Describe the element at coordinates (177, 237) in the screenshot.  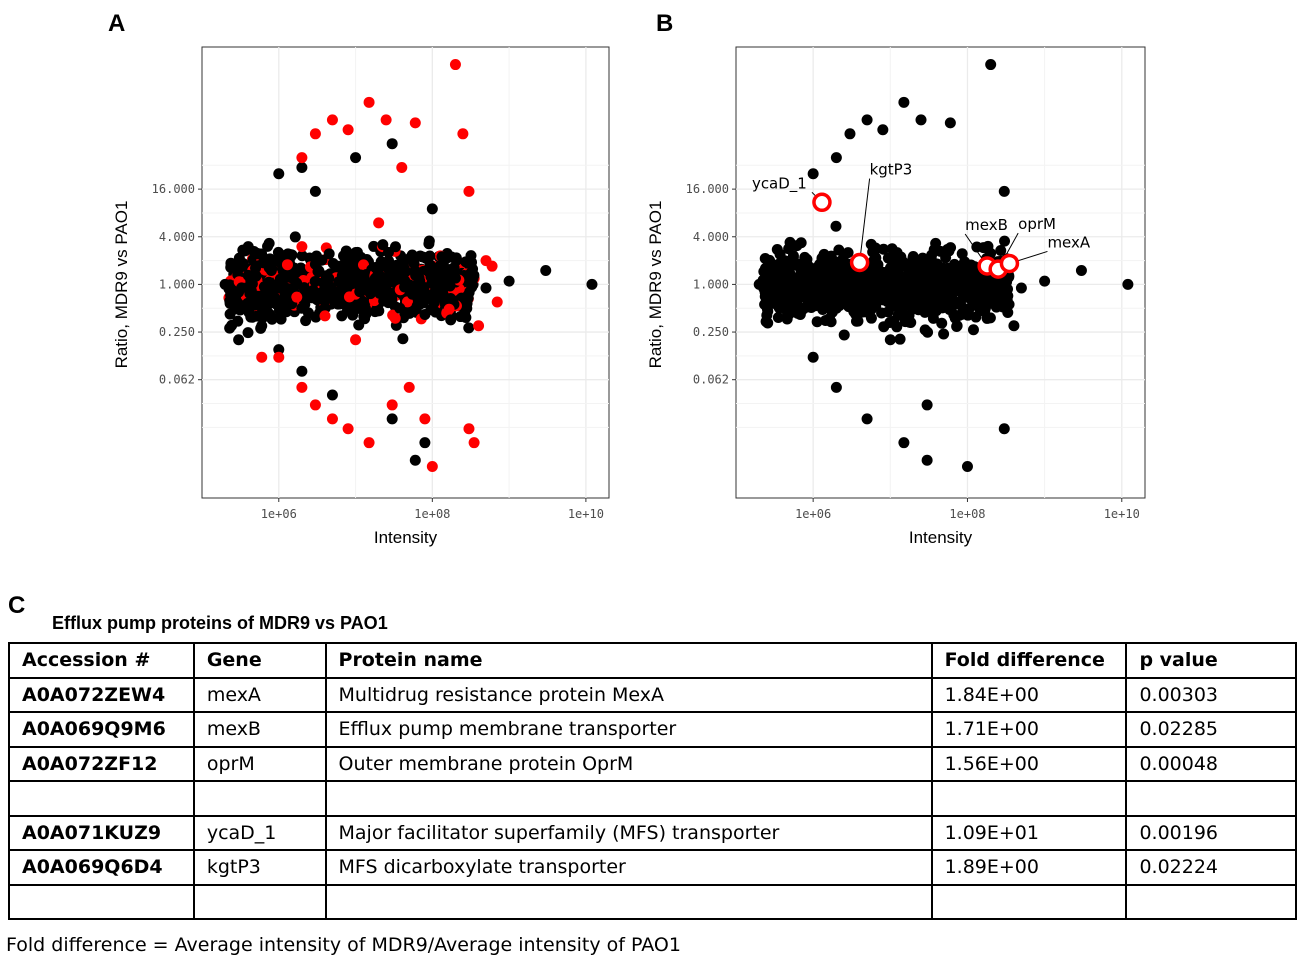
I see `y-tick-label: 4.000` at that location.